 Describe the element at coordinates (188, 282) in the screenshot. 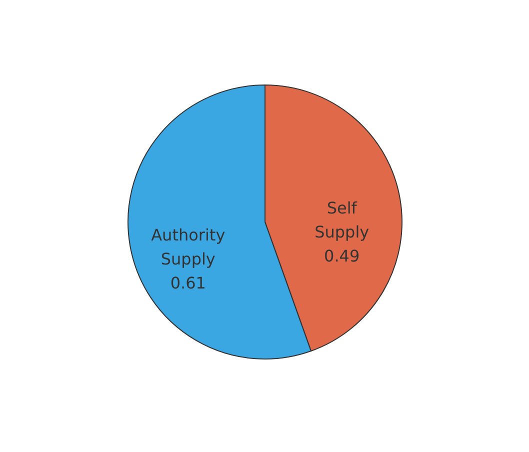

I see `data-label: 0.61` at that location.